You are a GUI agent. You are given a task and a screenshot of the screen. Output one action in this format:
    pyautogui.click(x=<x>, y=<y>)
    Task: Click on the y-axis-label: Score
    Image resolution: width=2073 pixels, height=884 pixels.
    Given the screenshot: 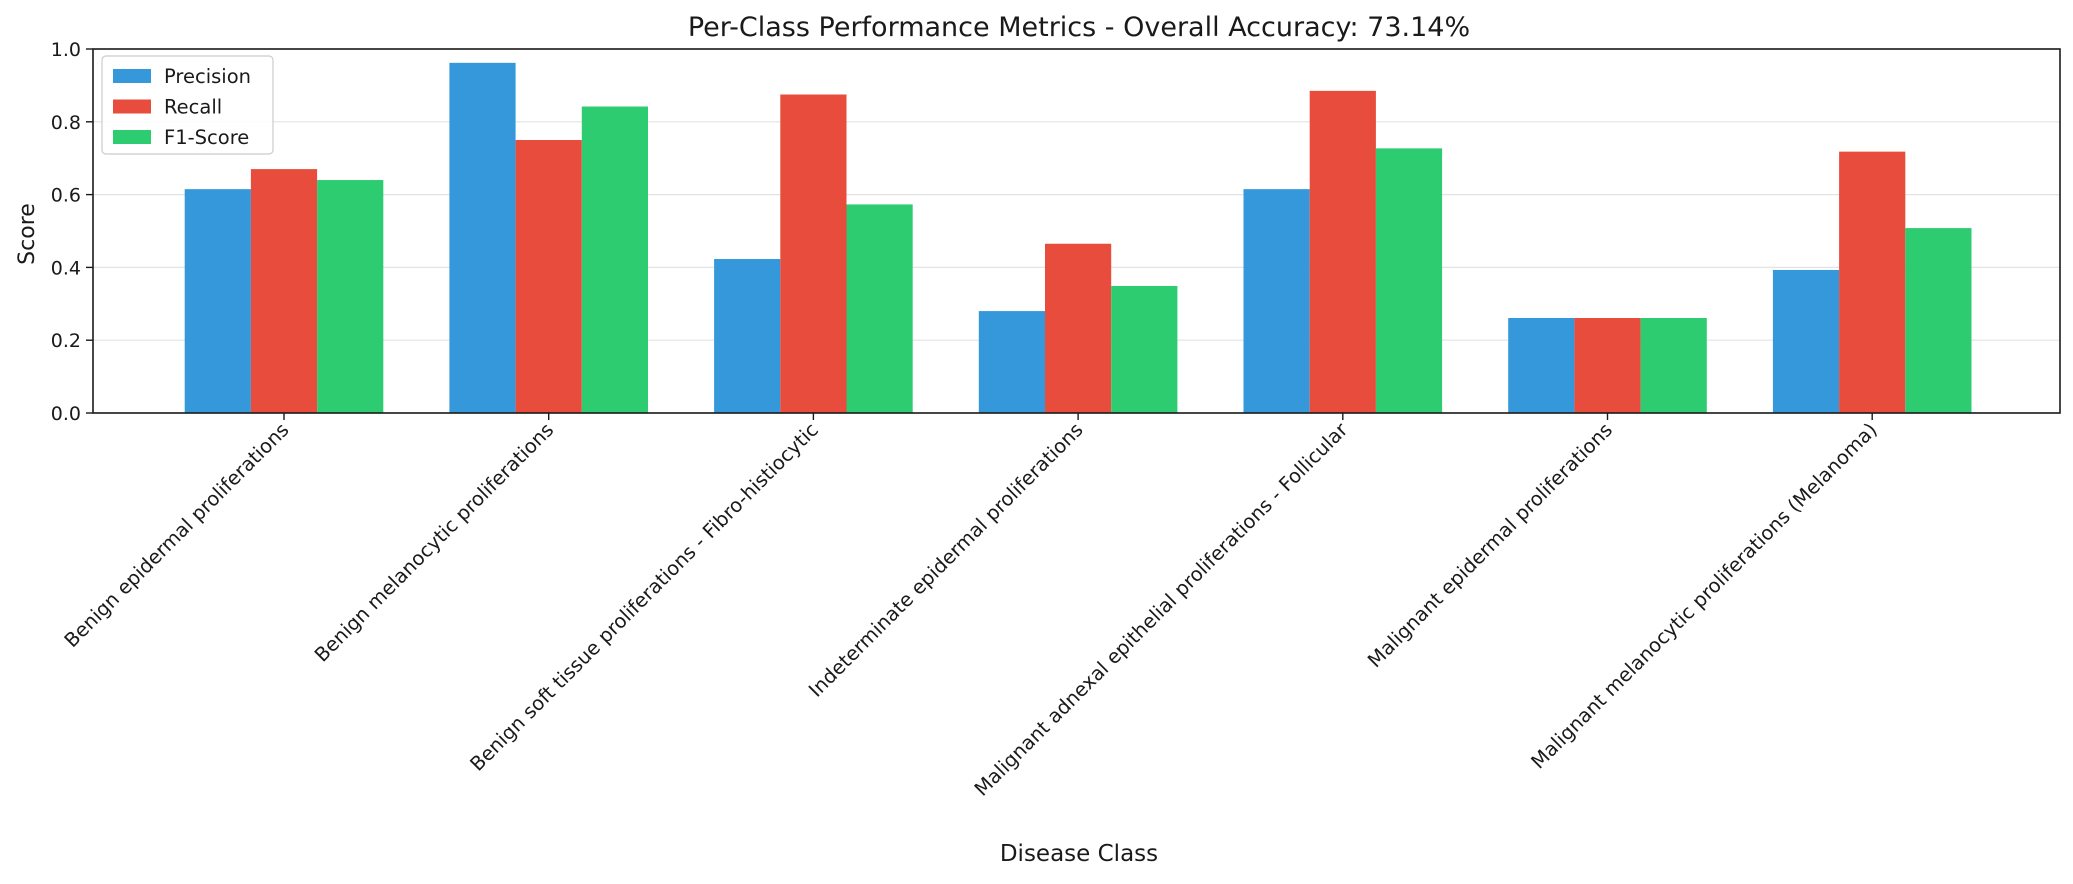 What is the action you would take?
    pyautogui.click(x=27, y=234)
    